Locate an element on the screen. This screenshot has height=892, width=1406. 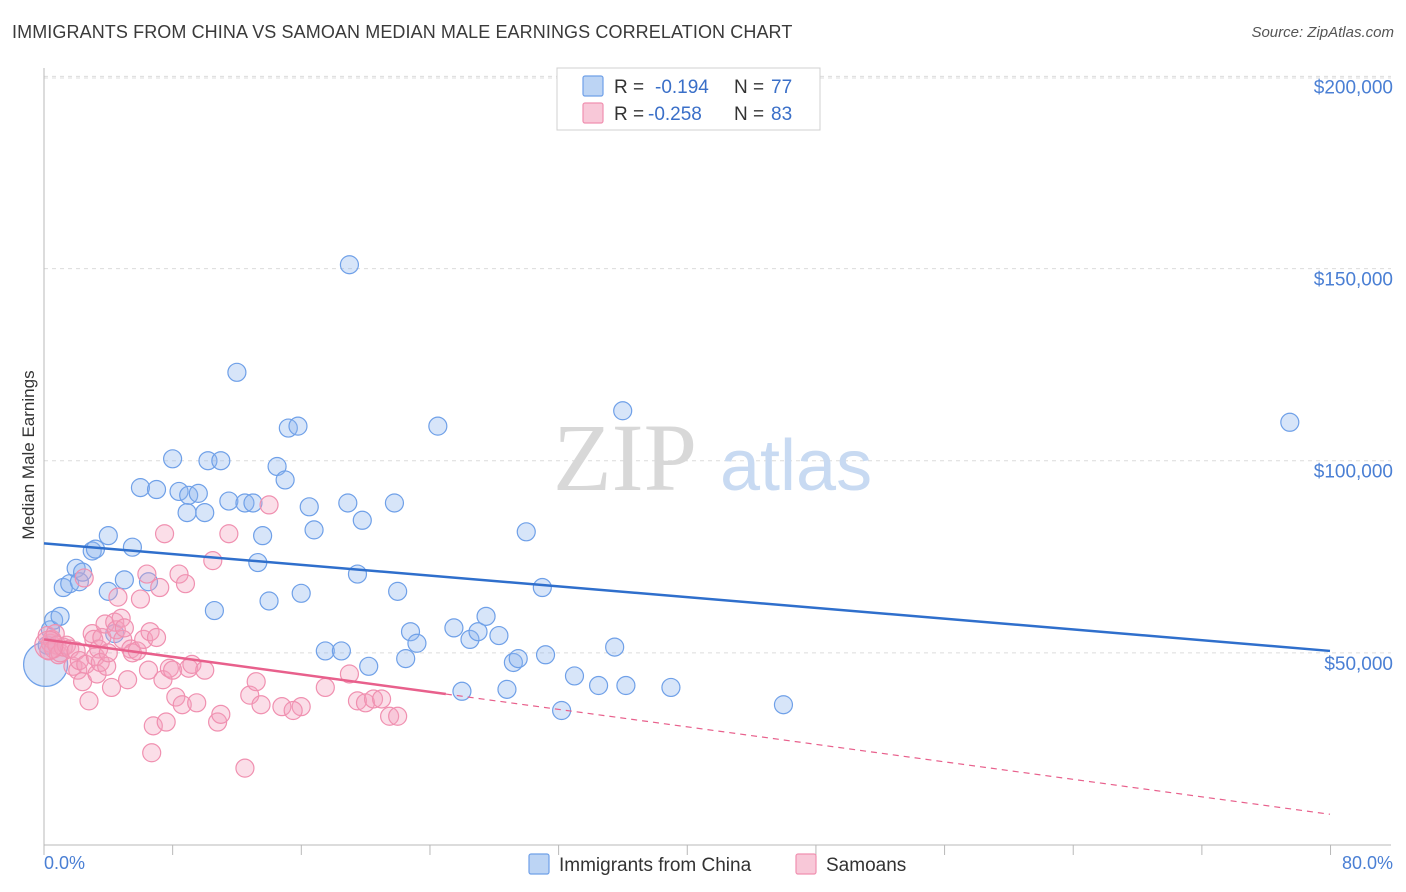
watermark-atlas: atlas is located at coordinates (796, 466).